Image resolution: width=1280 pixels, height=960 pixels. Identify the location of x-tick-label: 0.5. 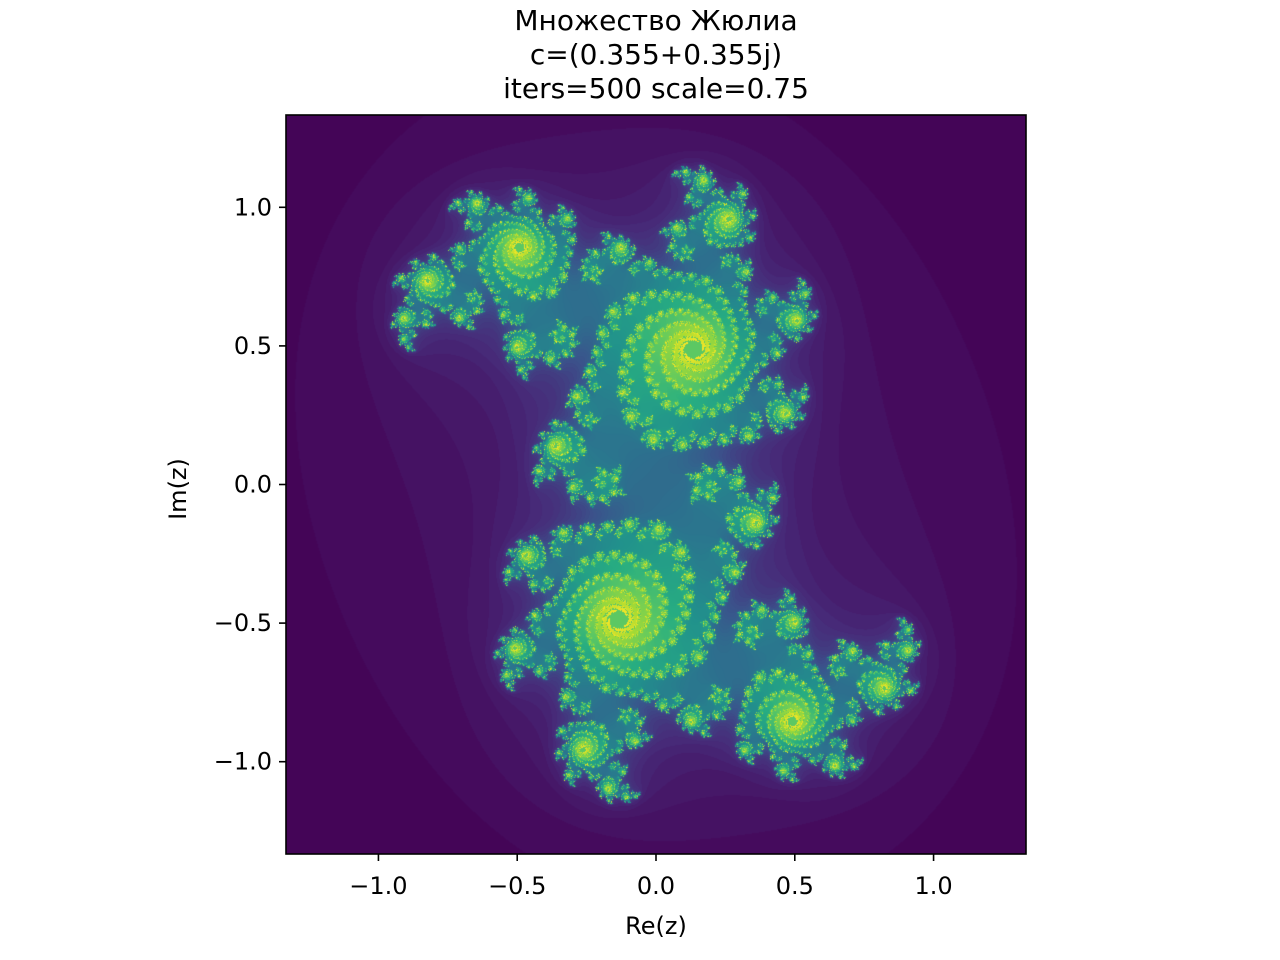
(795, 886).